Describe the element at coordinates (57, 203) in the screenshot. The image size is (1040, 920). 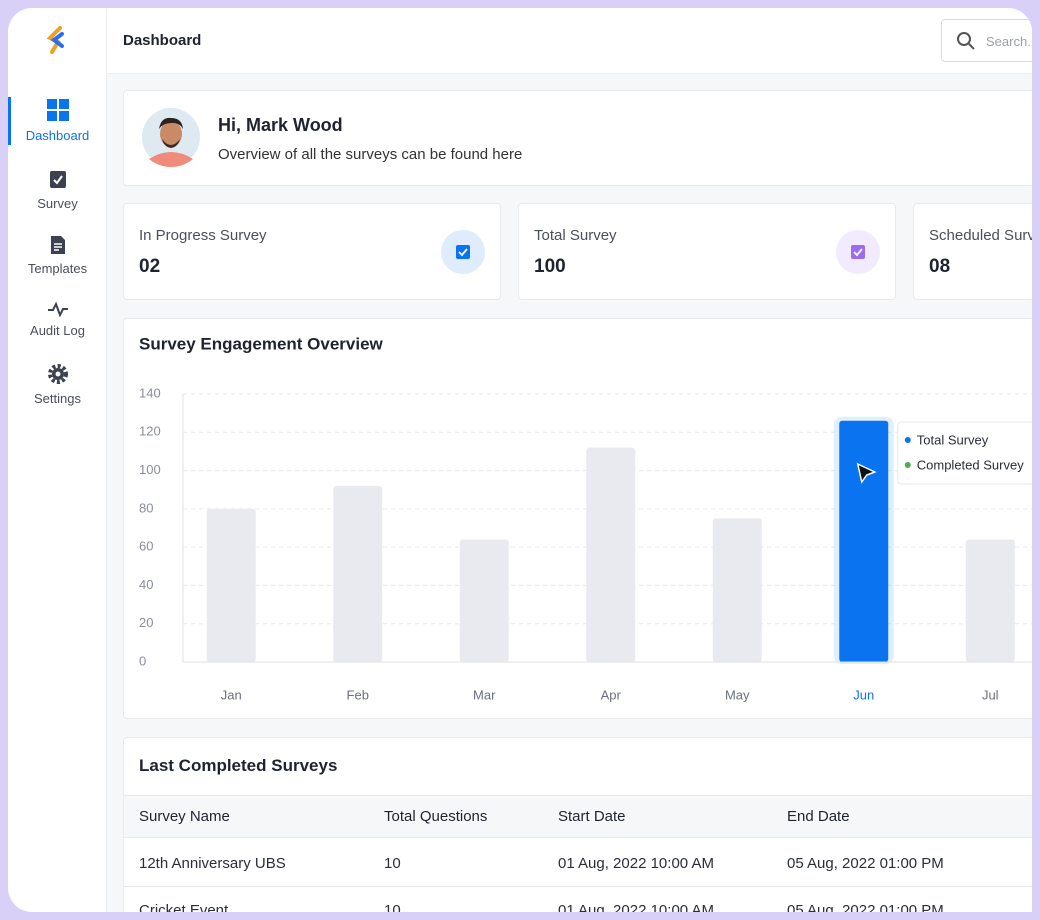
I see `nav-label: Survey` at that location.